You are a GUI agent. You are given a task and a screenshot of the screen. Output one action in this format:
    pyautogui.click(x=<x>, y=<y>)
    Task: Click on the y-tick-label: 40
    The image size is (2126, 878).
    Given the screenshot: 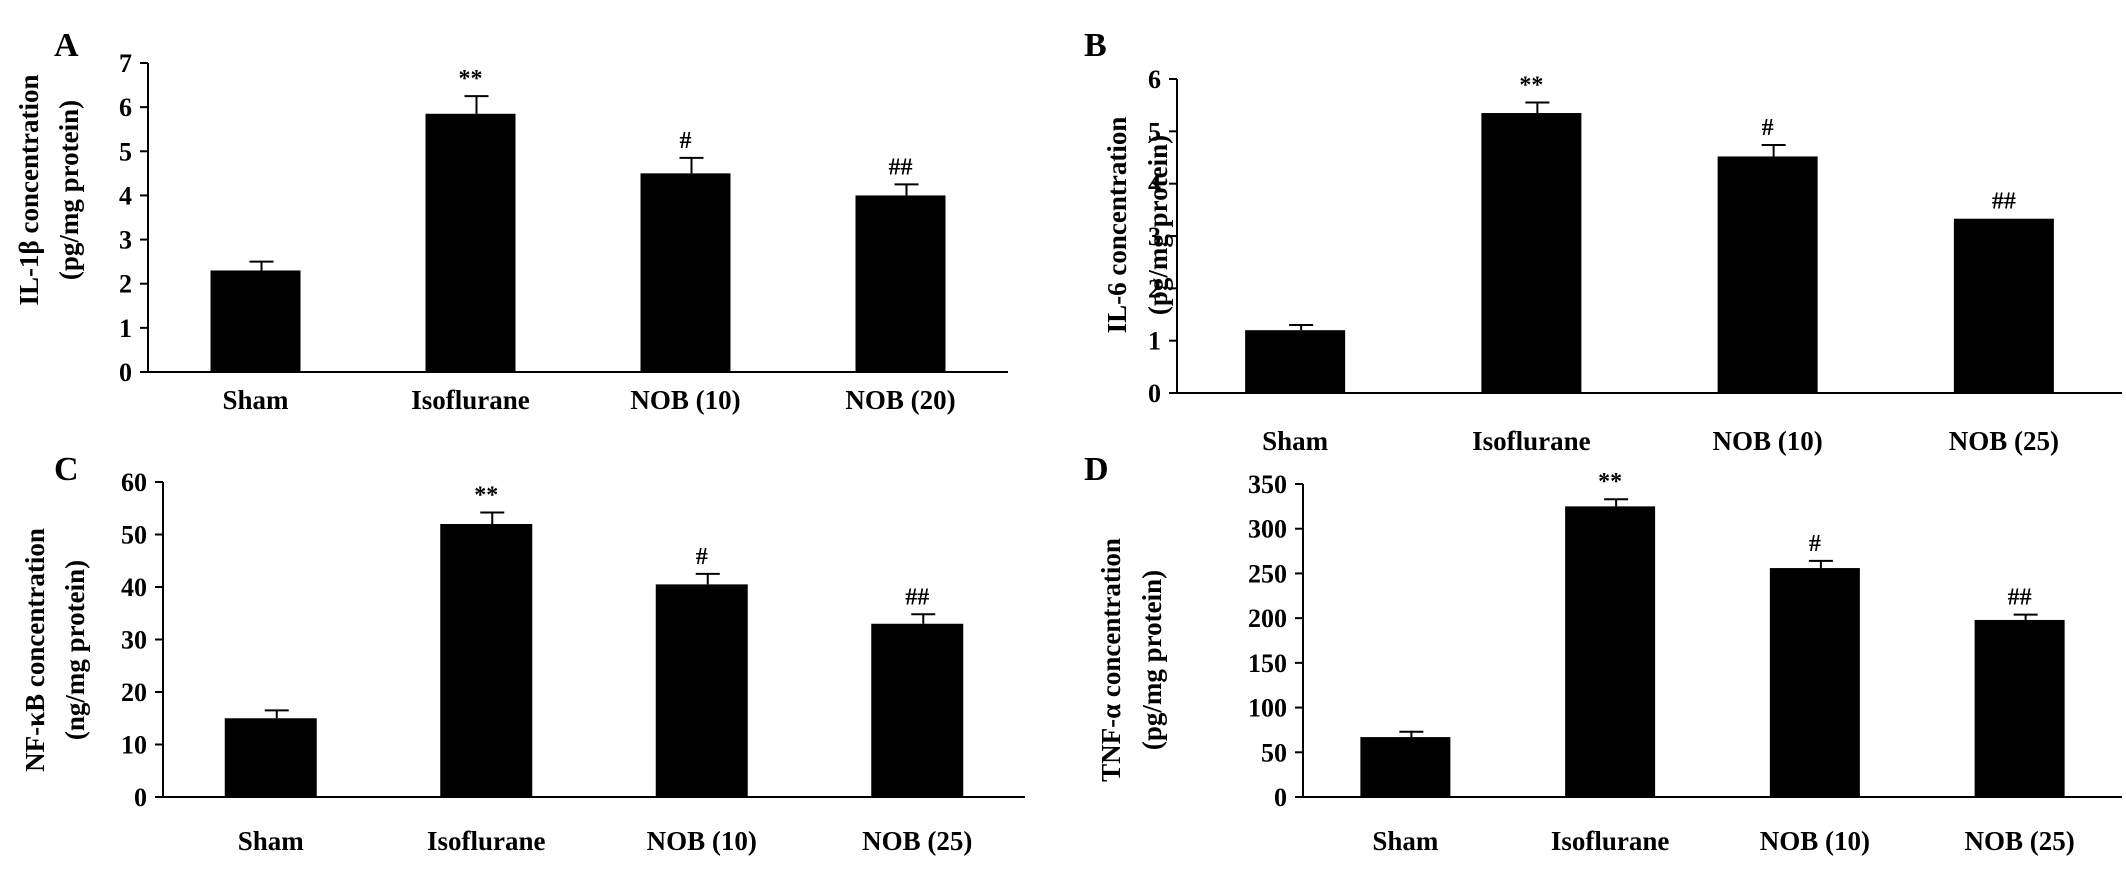 What is the action you would take?
    pyautogui.click(x=134, y=587)
    